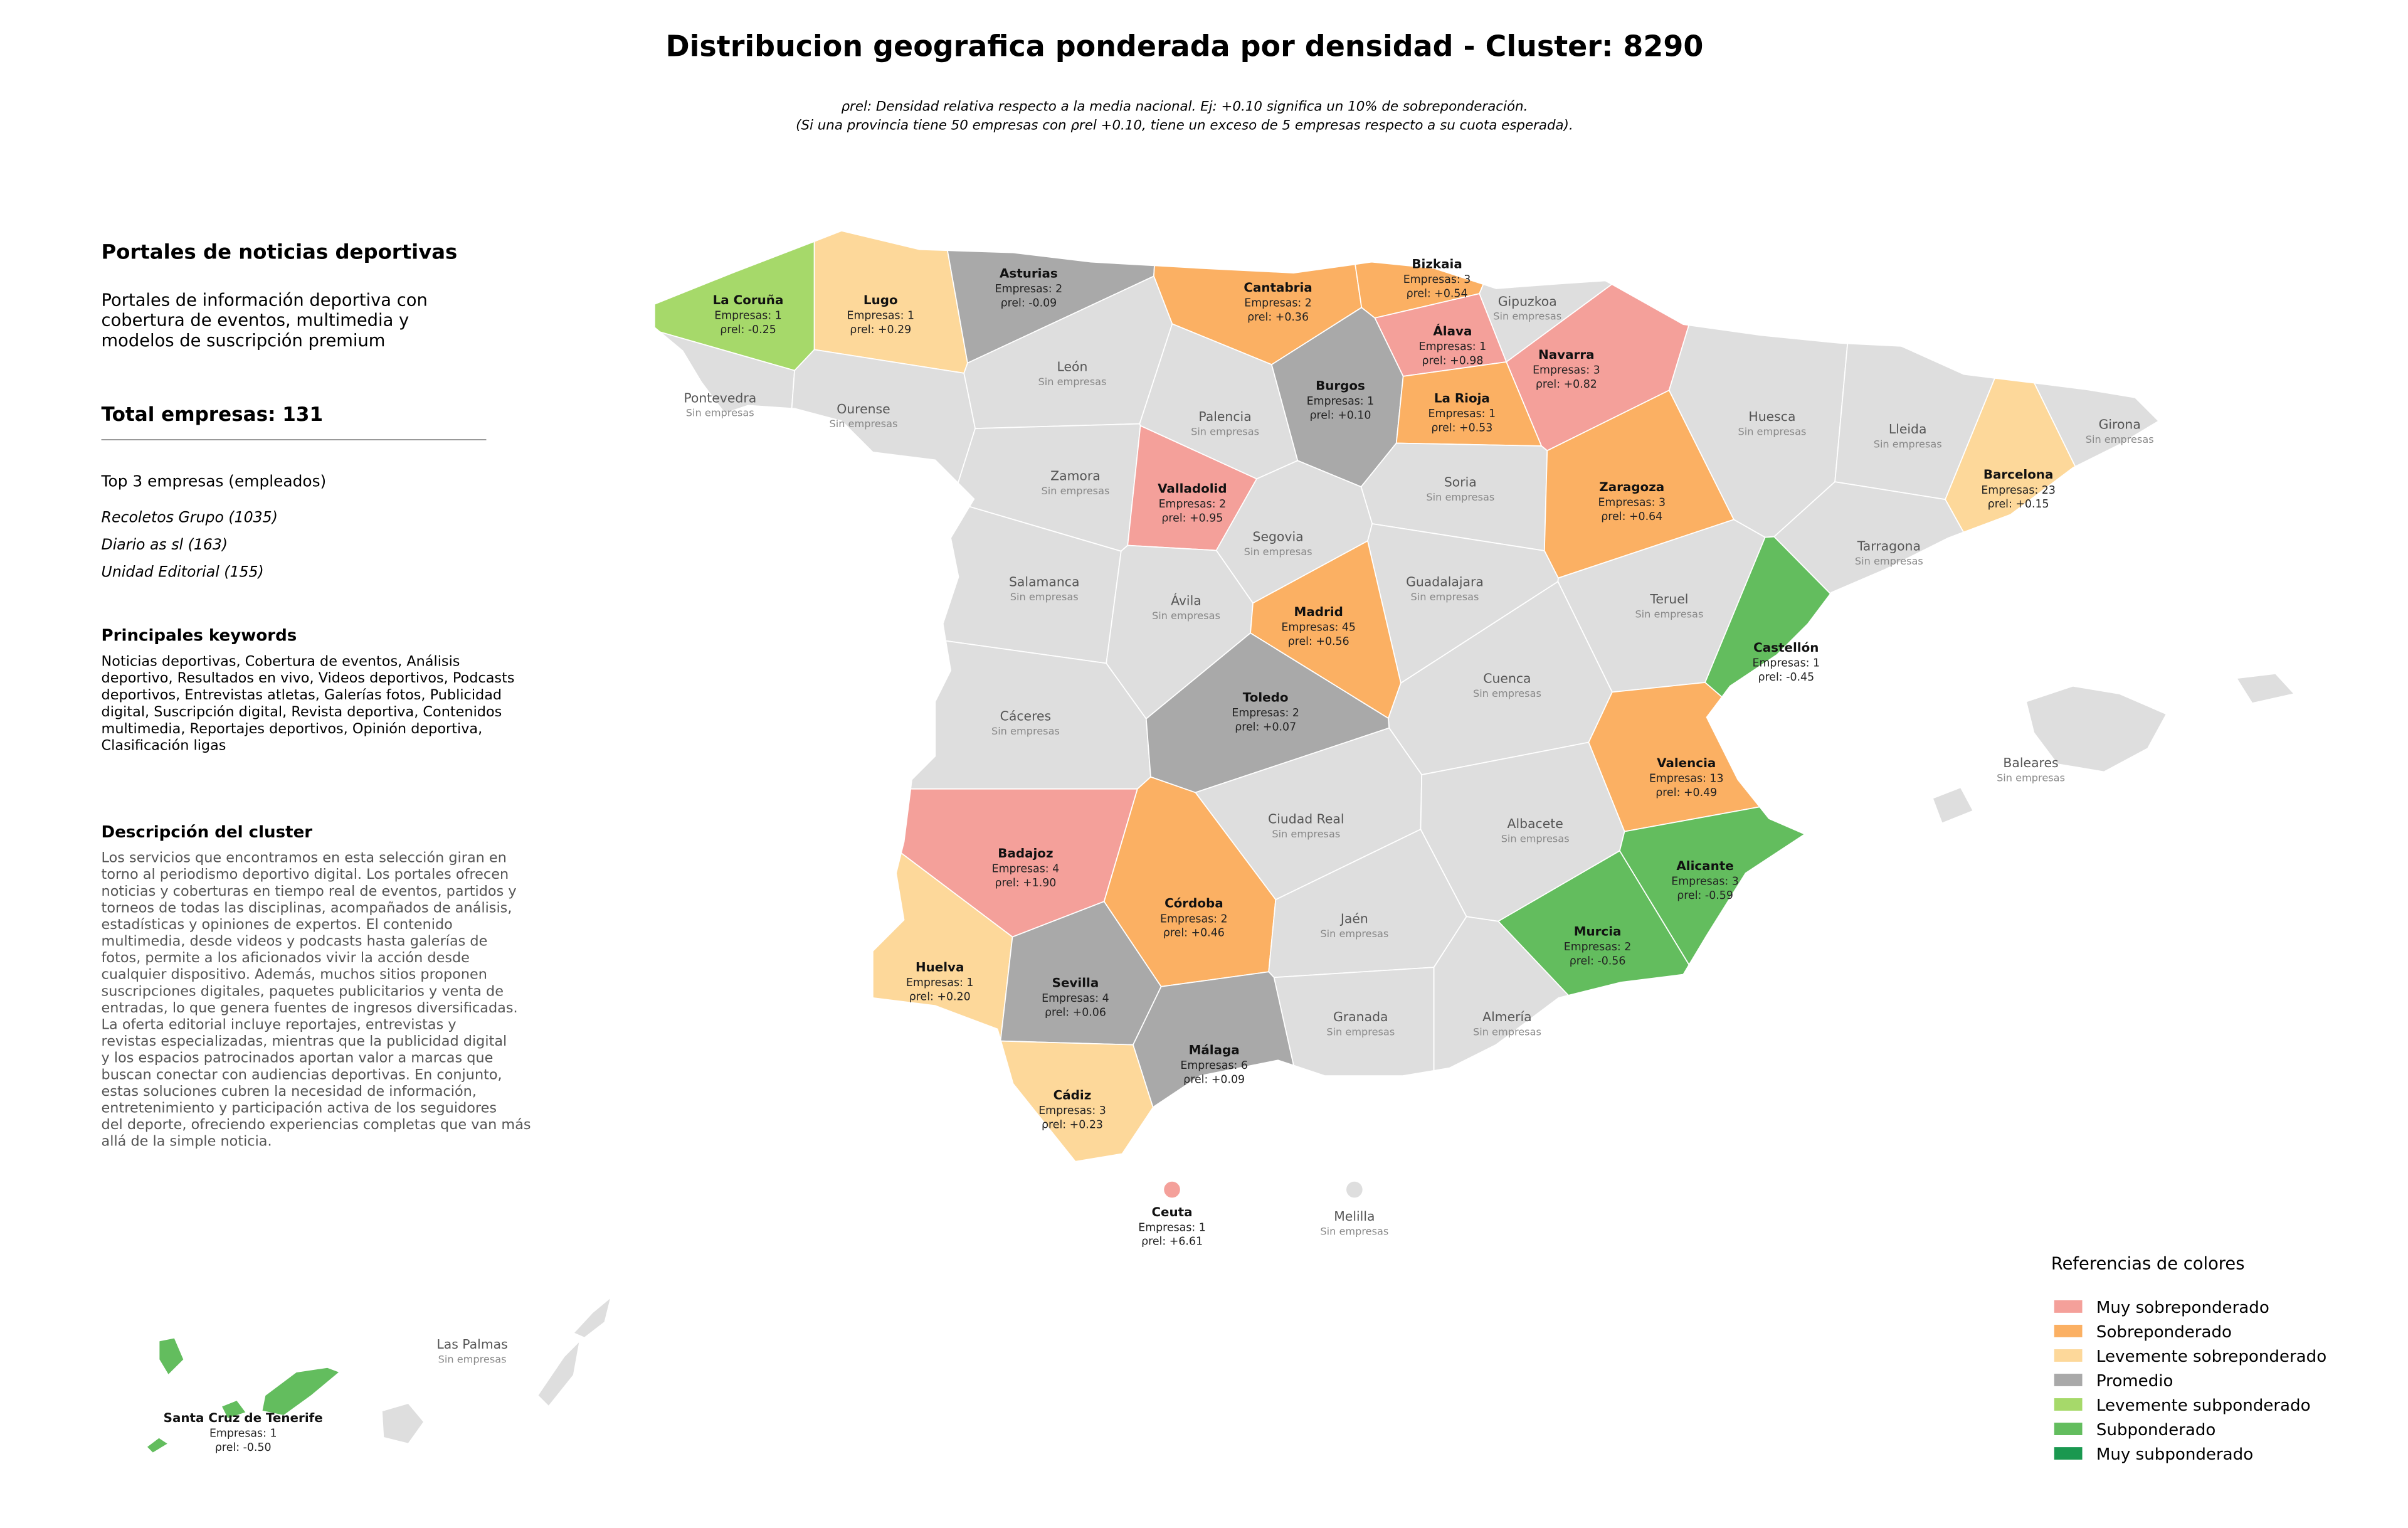  Describe the element at coordinates (187, 1141) in the screenshot. I see `cluster-line: allá de la simple noticia.` at that location.